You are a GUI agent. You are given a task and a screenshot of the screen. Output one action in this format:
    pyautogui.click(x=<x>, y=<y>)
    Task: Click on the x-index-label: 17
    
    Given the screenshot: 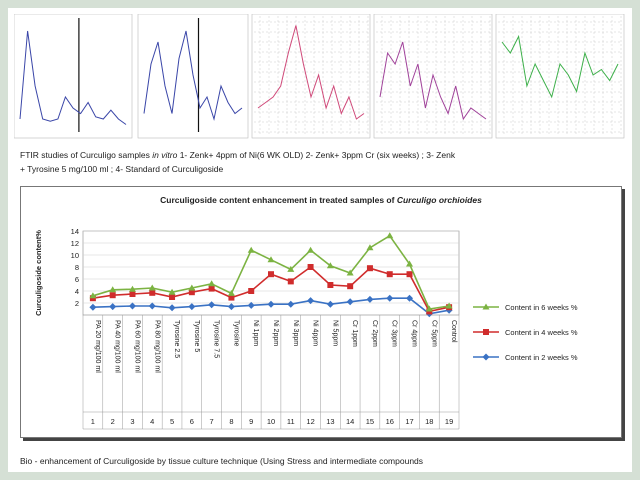 What is the action you would take?
    pyautogui.click(x=409, y=421)
    